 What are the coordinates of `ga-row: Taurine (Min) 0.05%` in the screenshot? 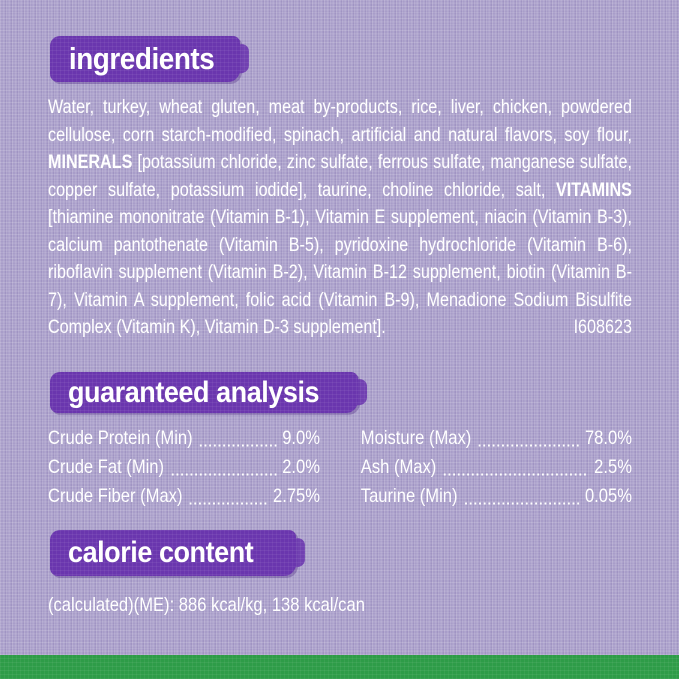 It's located at (496, 496).